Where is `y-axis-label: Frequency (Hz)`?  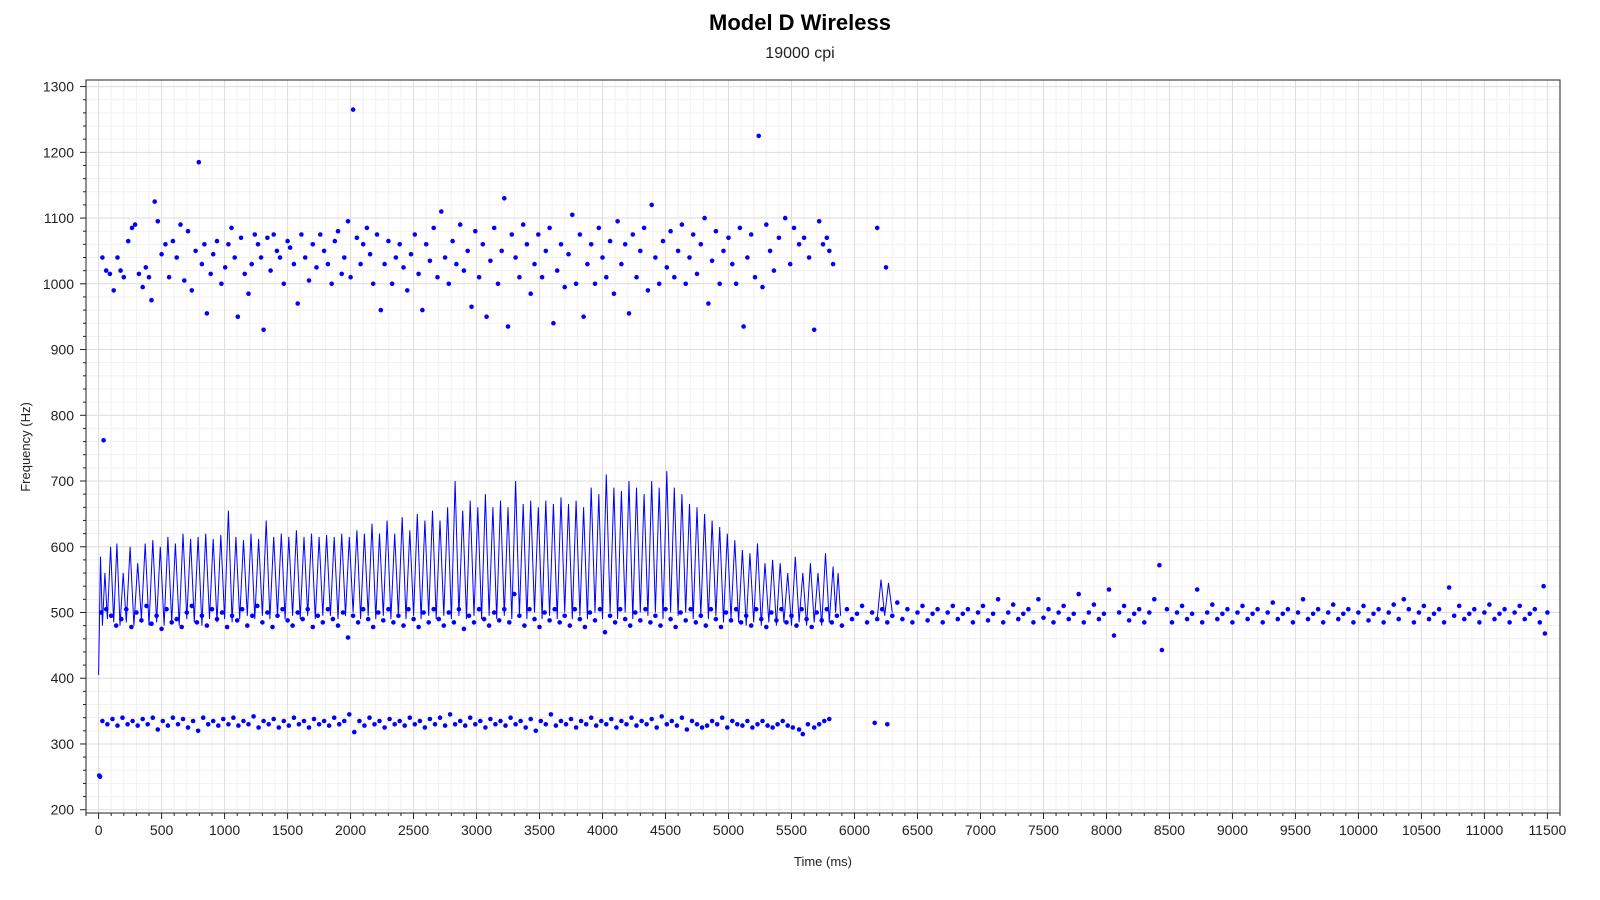
y-axis-label: Frequency (Hz) is located at coordinates (25, 447).